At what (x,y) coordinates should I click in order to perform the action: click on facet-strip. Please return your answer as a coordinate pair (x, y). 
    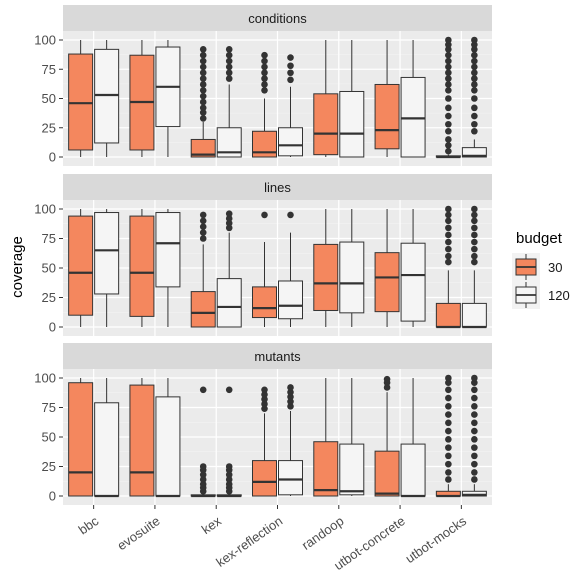
    Looking at the image, I should click on (277, 187).